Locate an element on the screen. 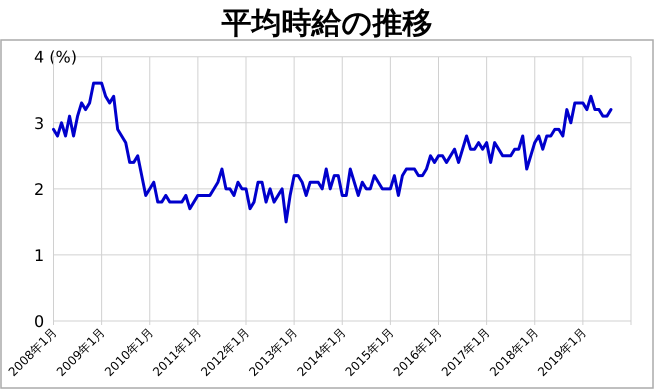 The image size is (654, 390). y-tick-label: 0 is located at coordinates (39, 321).